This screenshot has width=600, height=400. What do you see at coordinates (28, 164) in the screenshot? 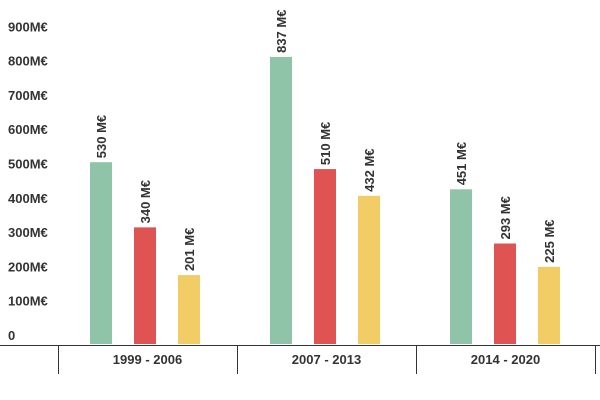
I see `y-tick-label: 500M€` at bounding box center [28, 164].